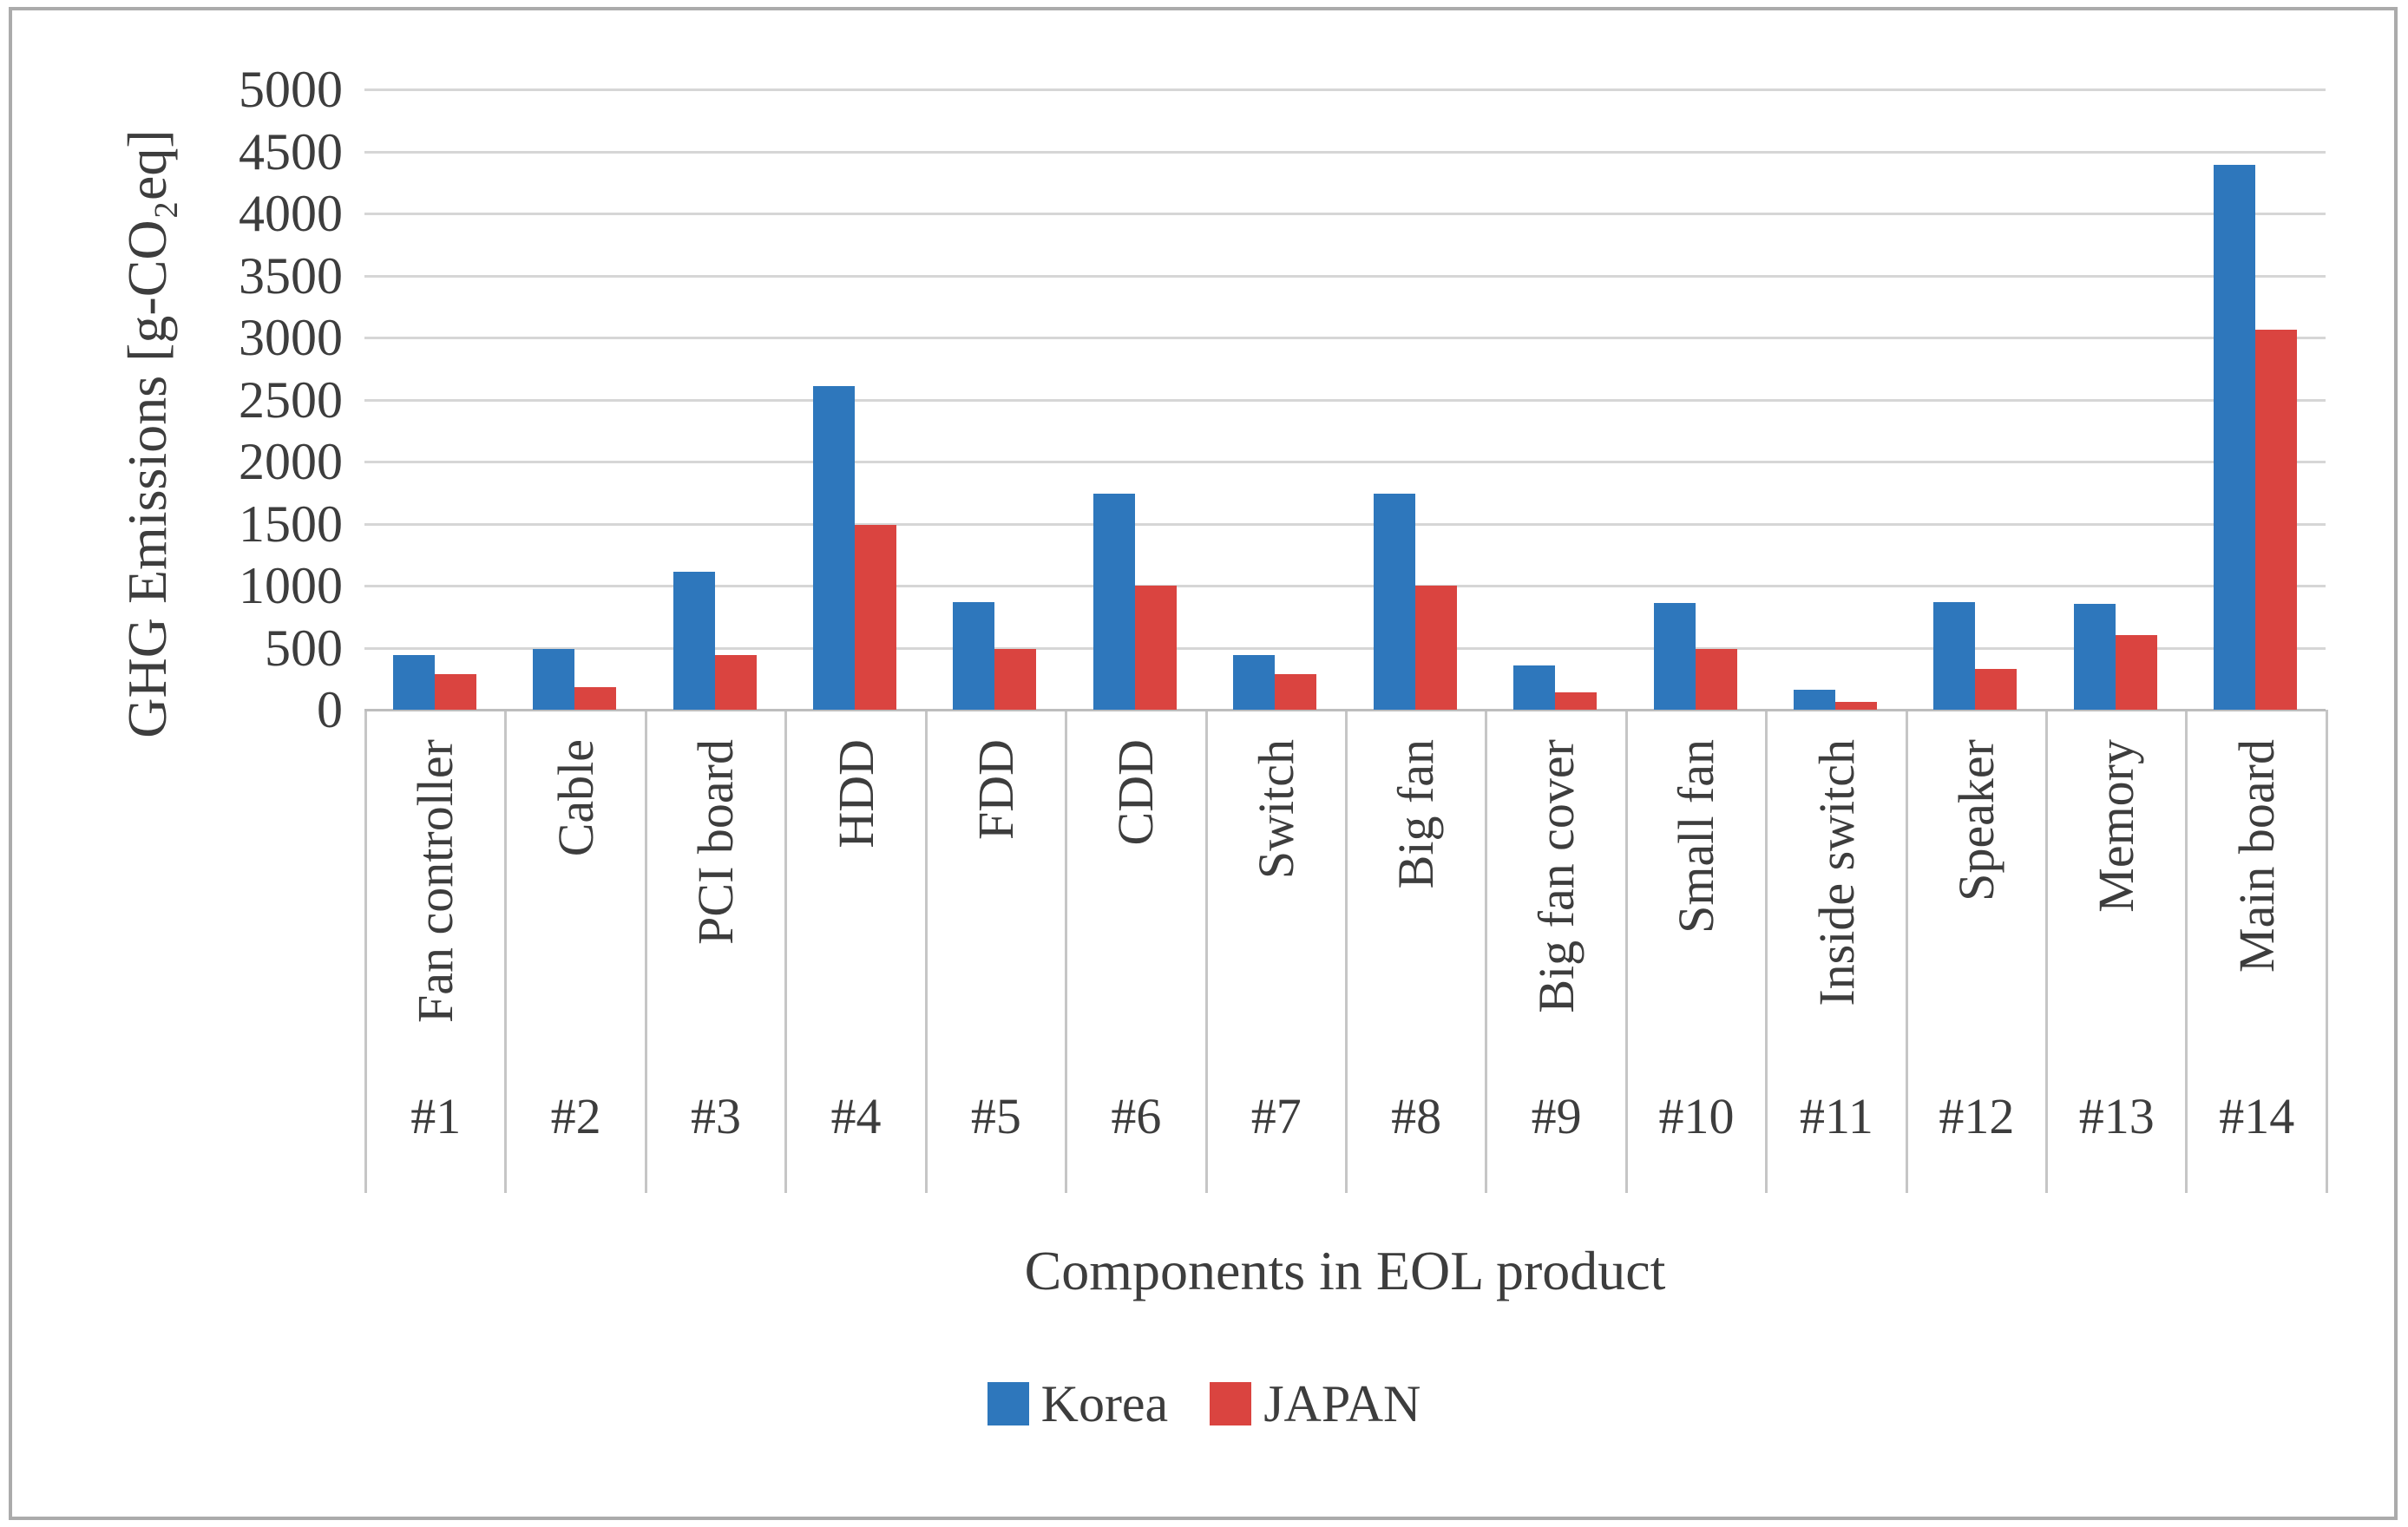 The height and width of the screenshot is (1527, 2408). What do you see at coordinates (304, 648) in the screenshot?
I see `y-tick-label: 500` at bounding box center [304, 648].